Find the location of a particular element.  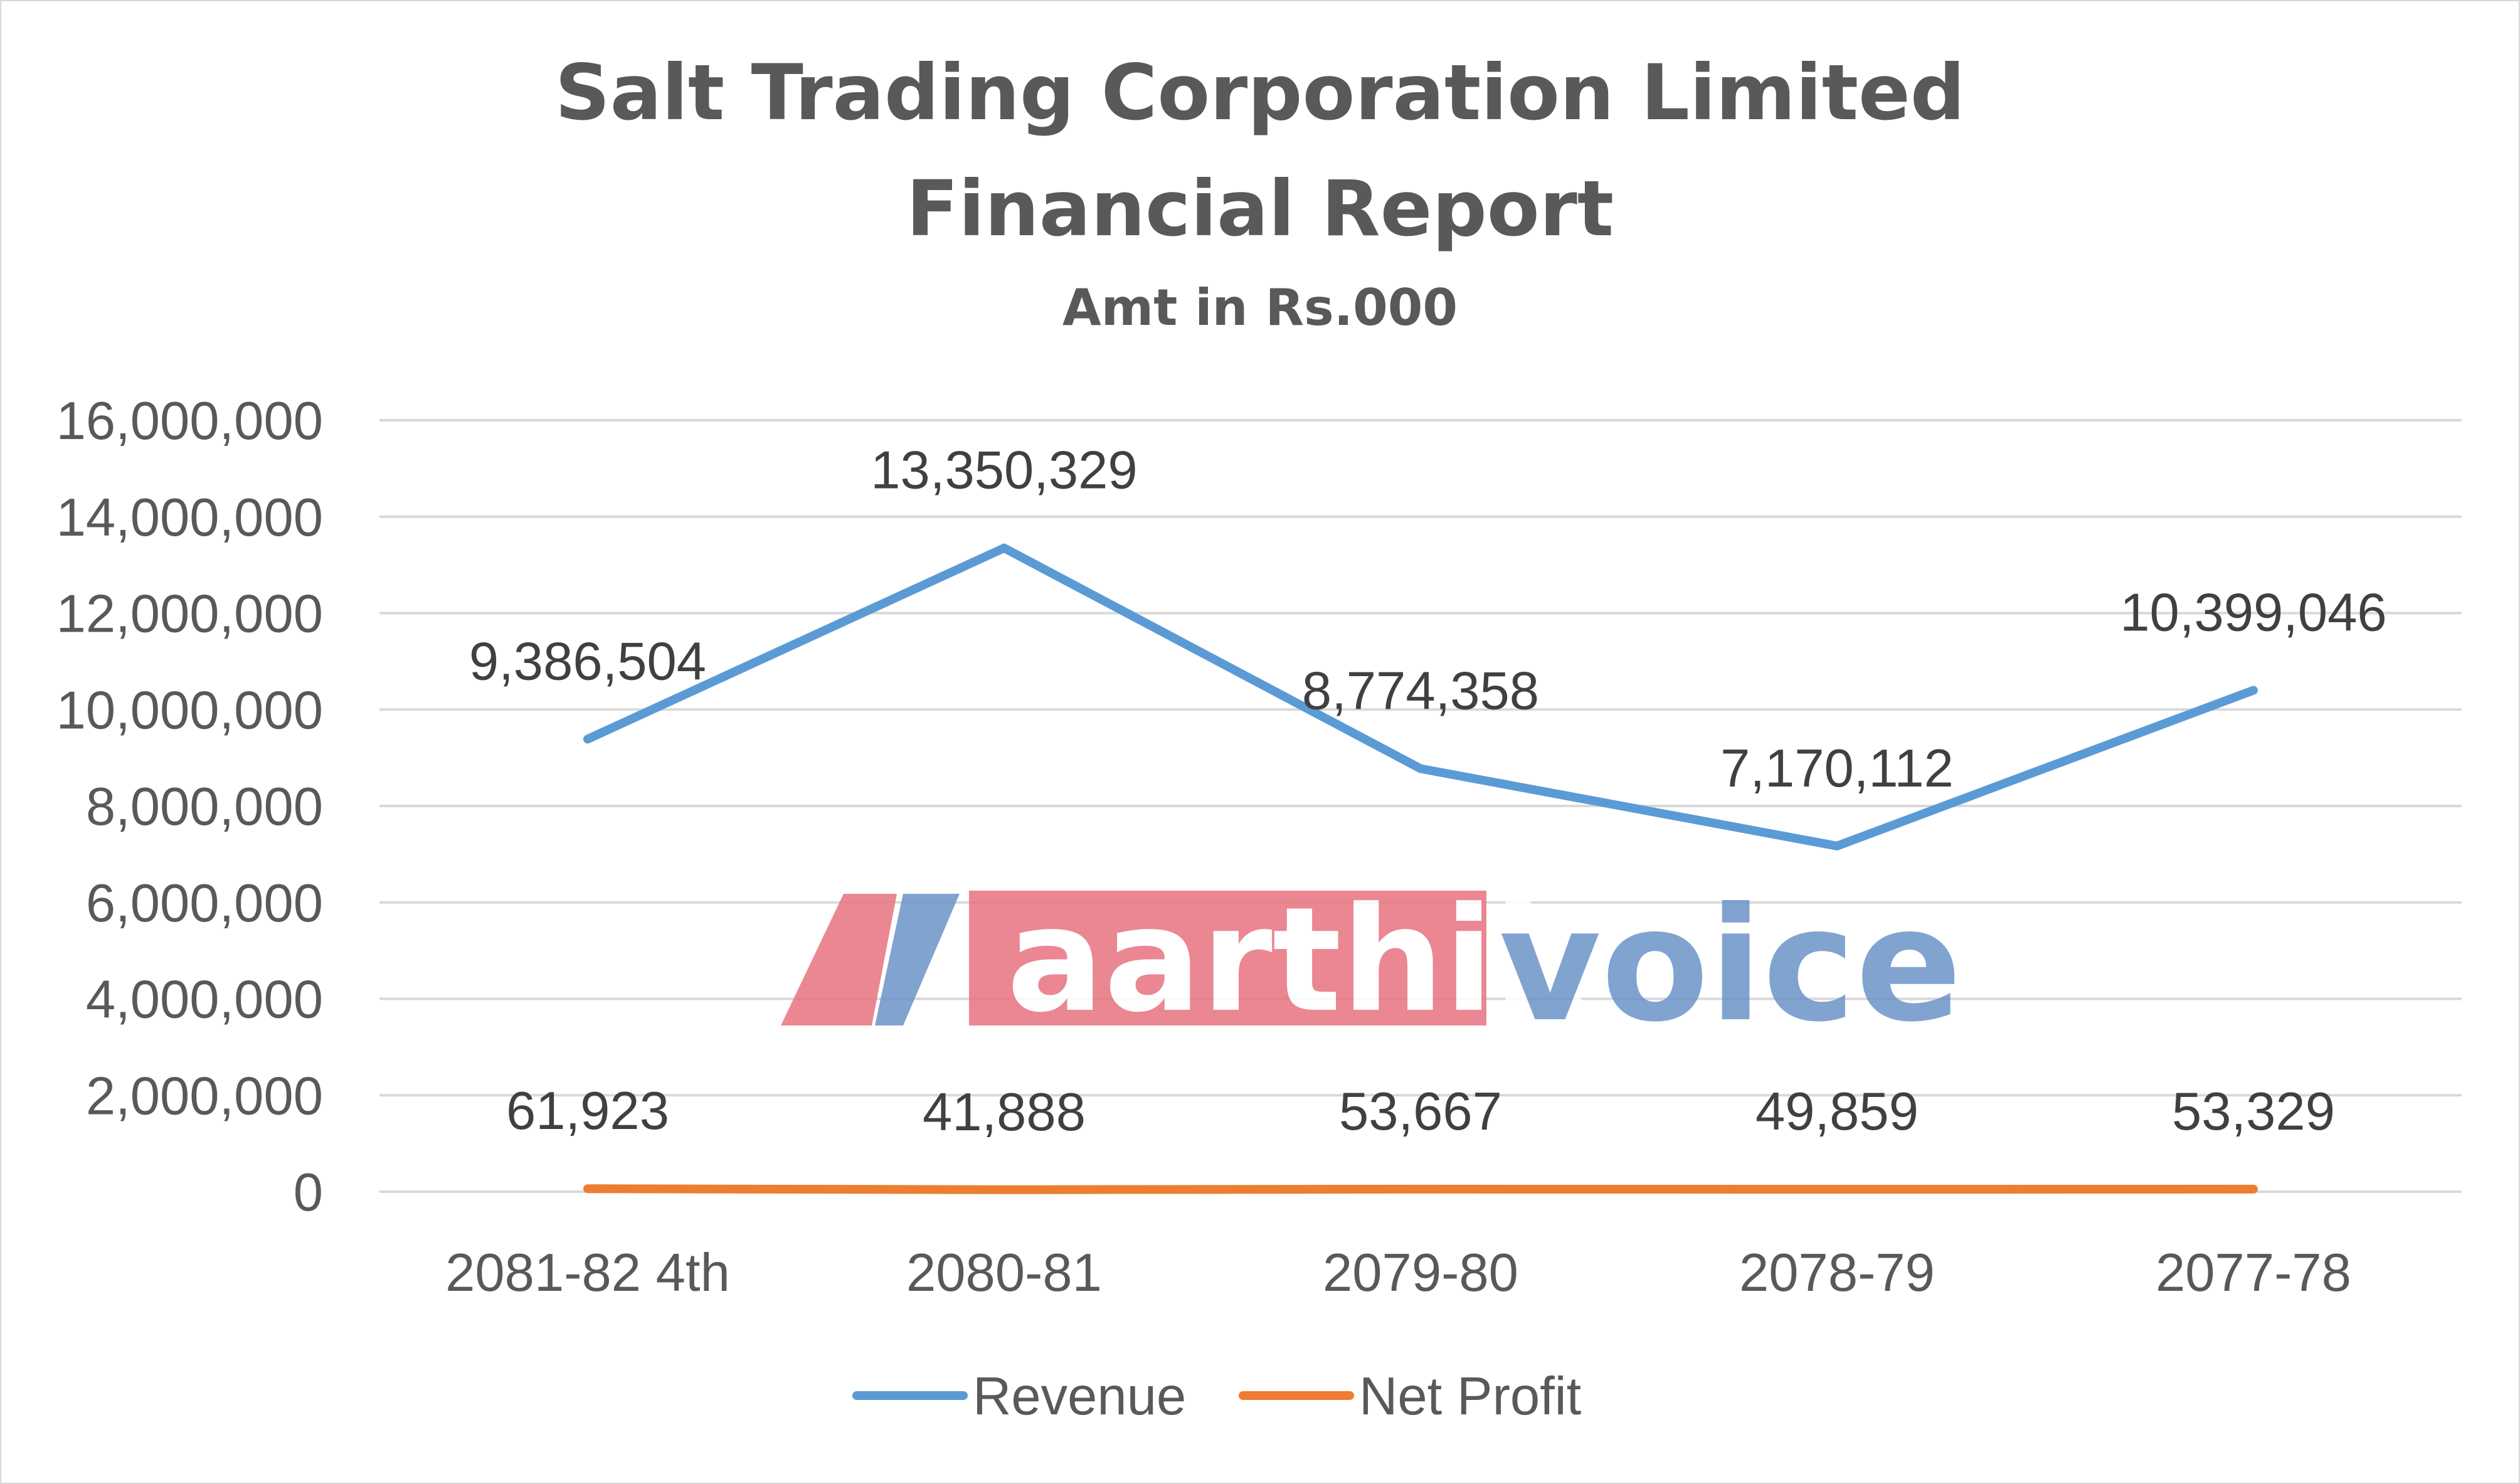

y-tick-label: 6,000,000 is located at coordinates (204, 903).